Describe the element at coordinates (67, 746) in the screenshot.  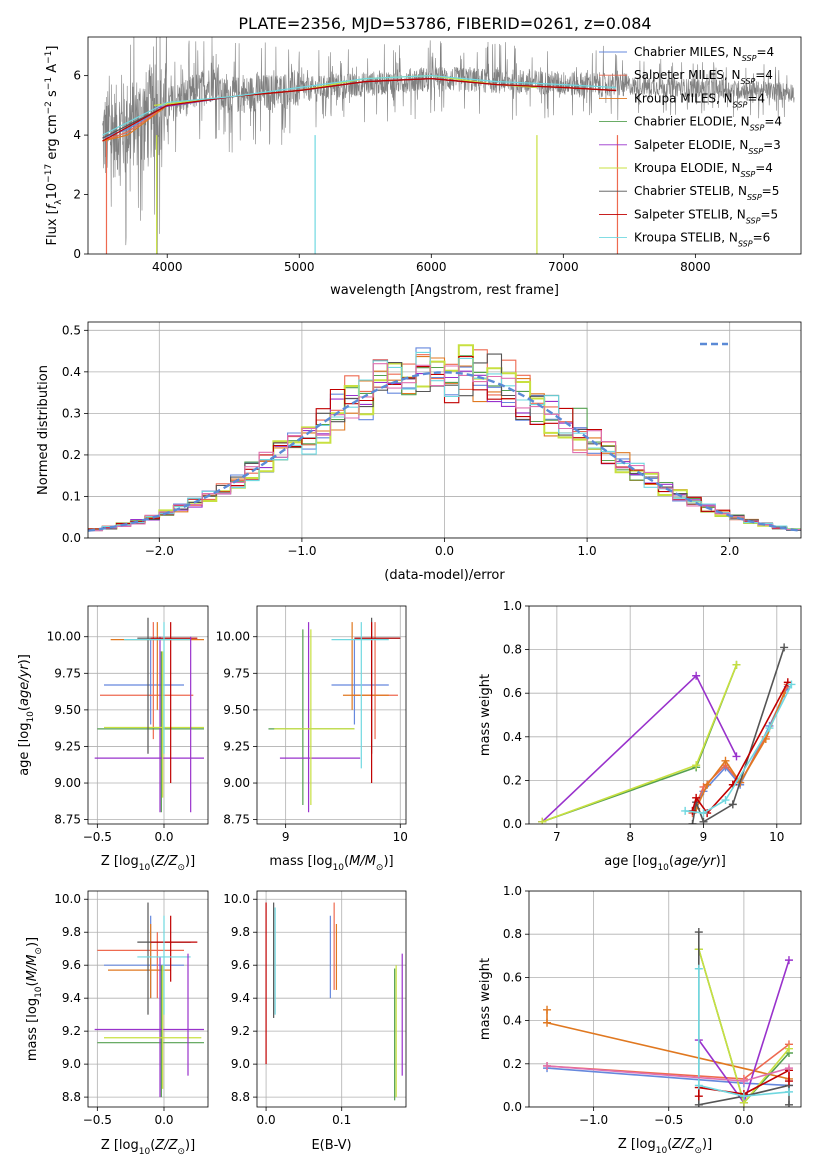
I see `y-tick-label: 9.25` at that location.